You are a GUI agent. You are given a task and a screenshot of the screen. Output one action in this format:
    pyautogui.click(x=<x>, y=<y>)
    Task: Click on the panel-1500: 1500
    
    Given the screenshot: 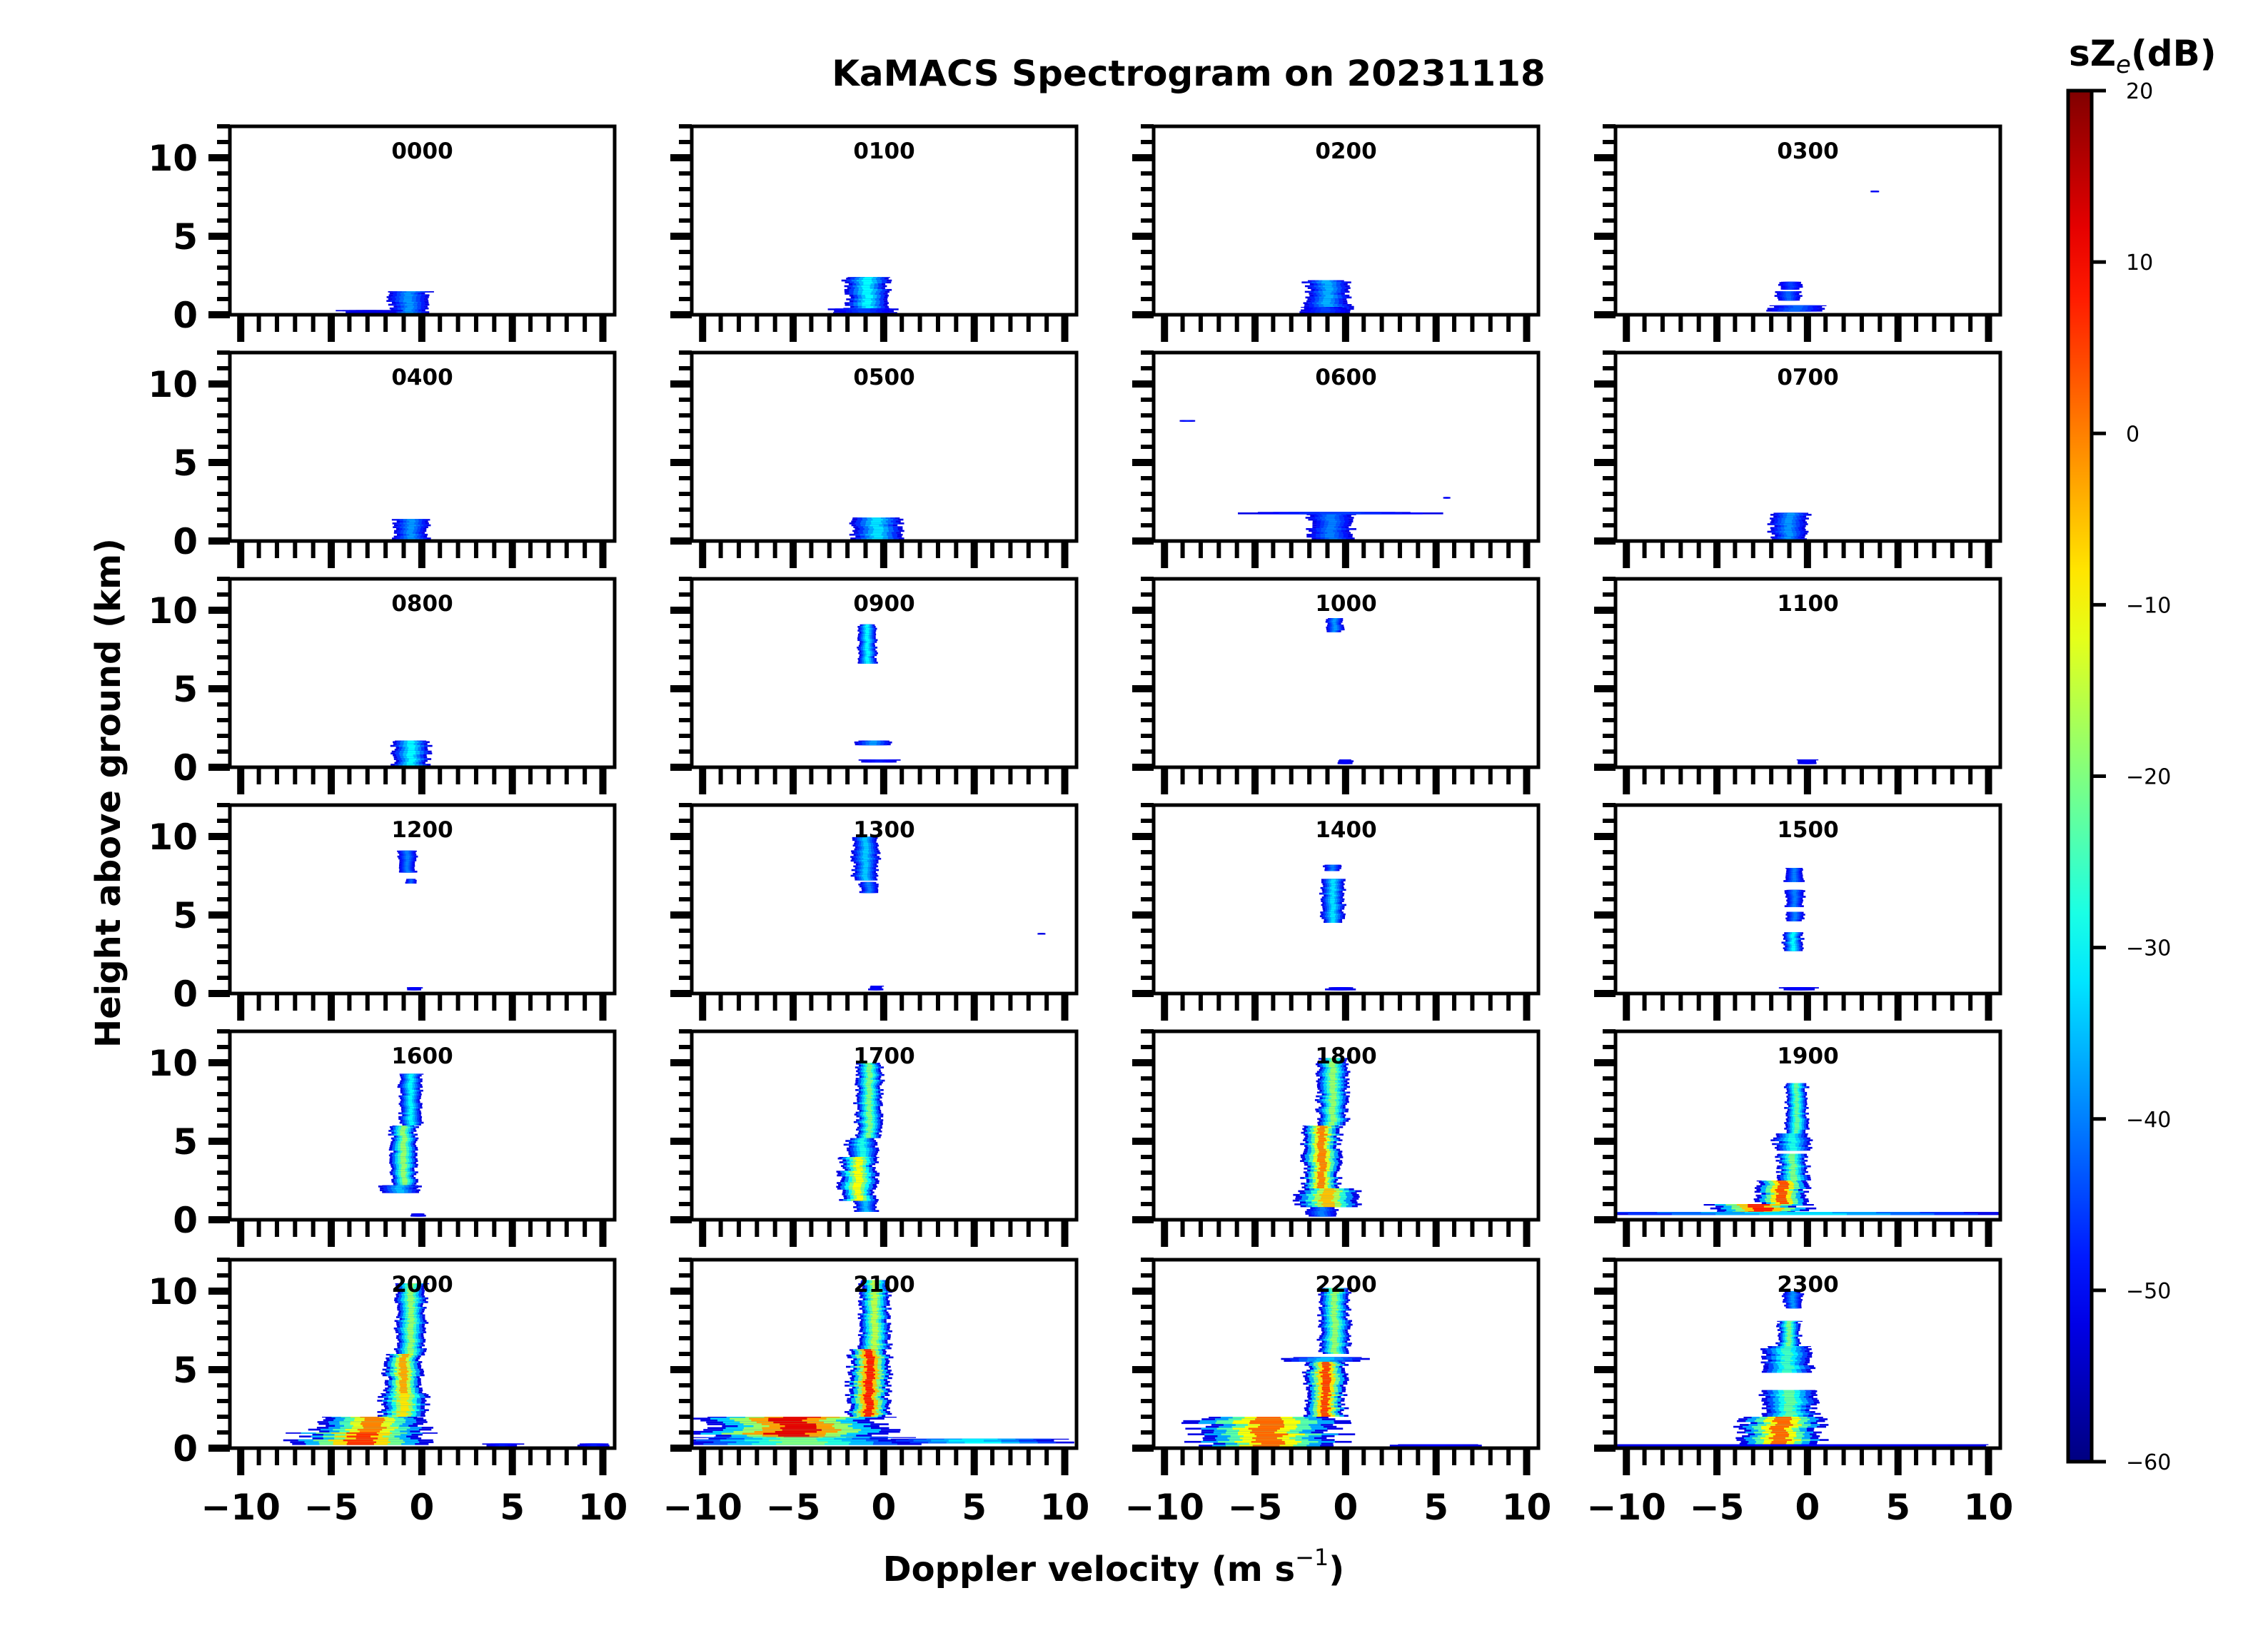 What is the action you would take?
    pyautogui.click(x=1798, y=912)
    